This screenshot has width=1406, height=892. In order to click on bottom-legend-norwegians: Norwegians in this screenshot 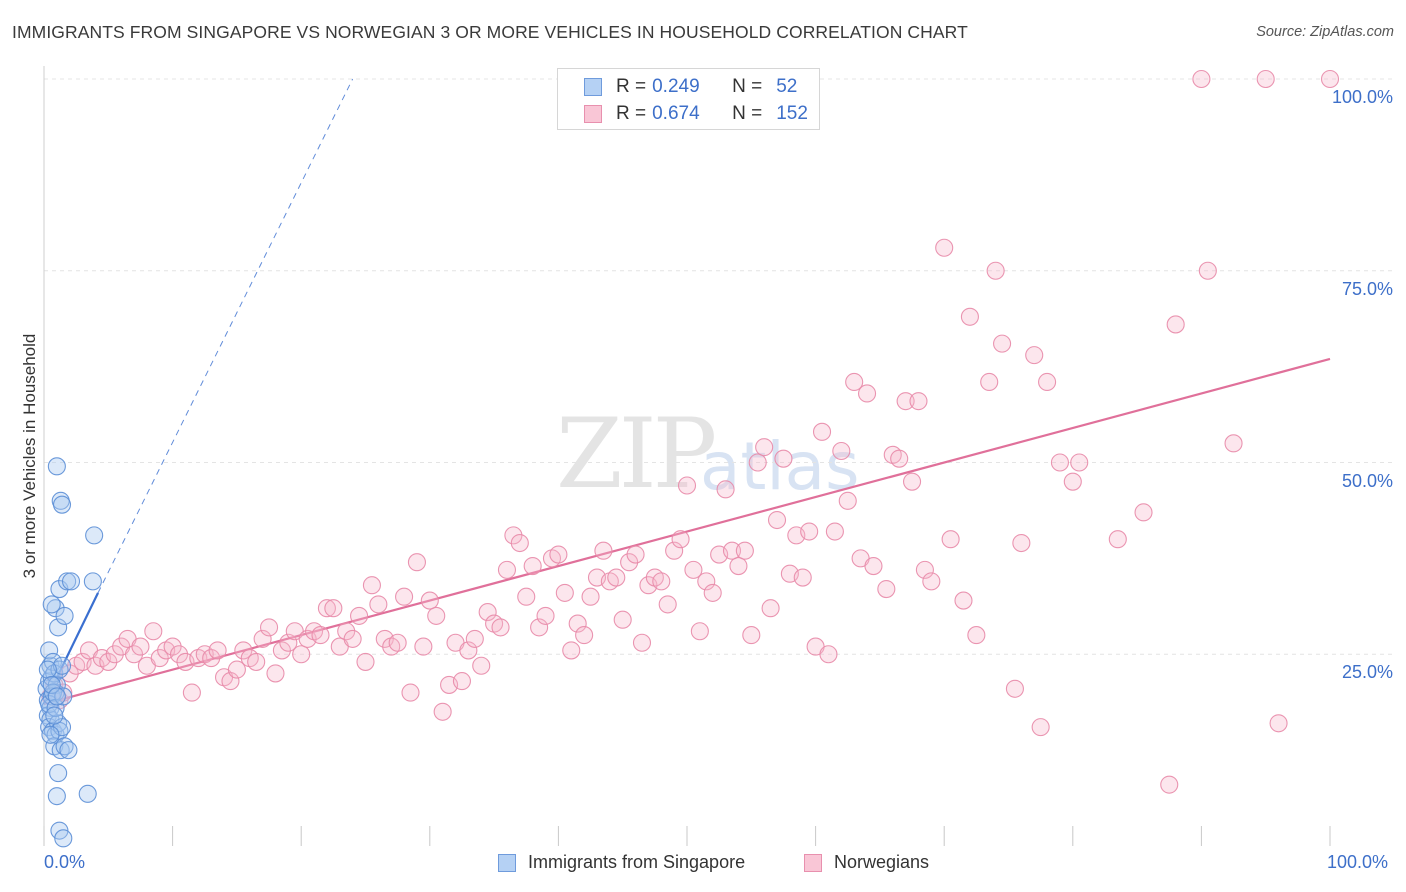, I will do `click(866, 862)`.